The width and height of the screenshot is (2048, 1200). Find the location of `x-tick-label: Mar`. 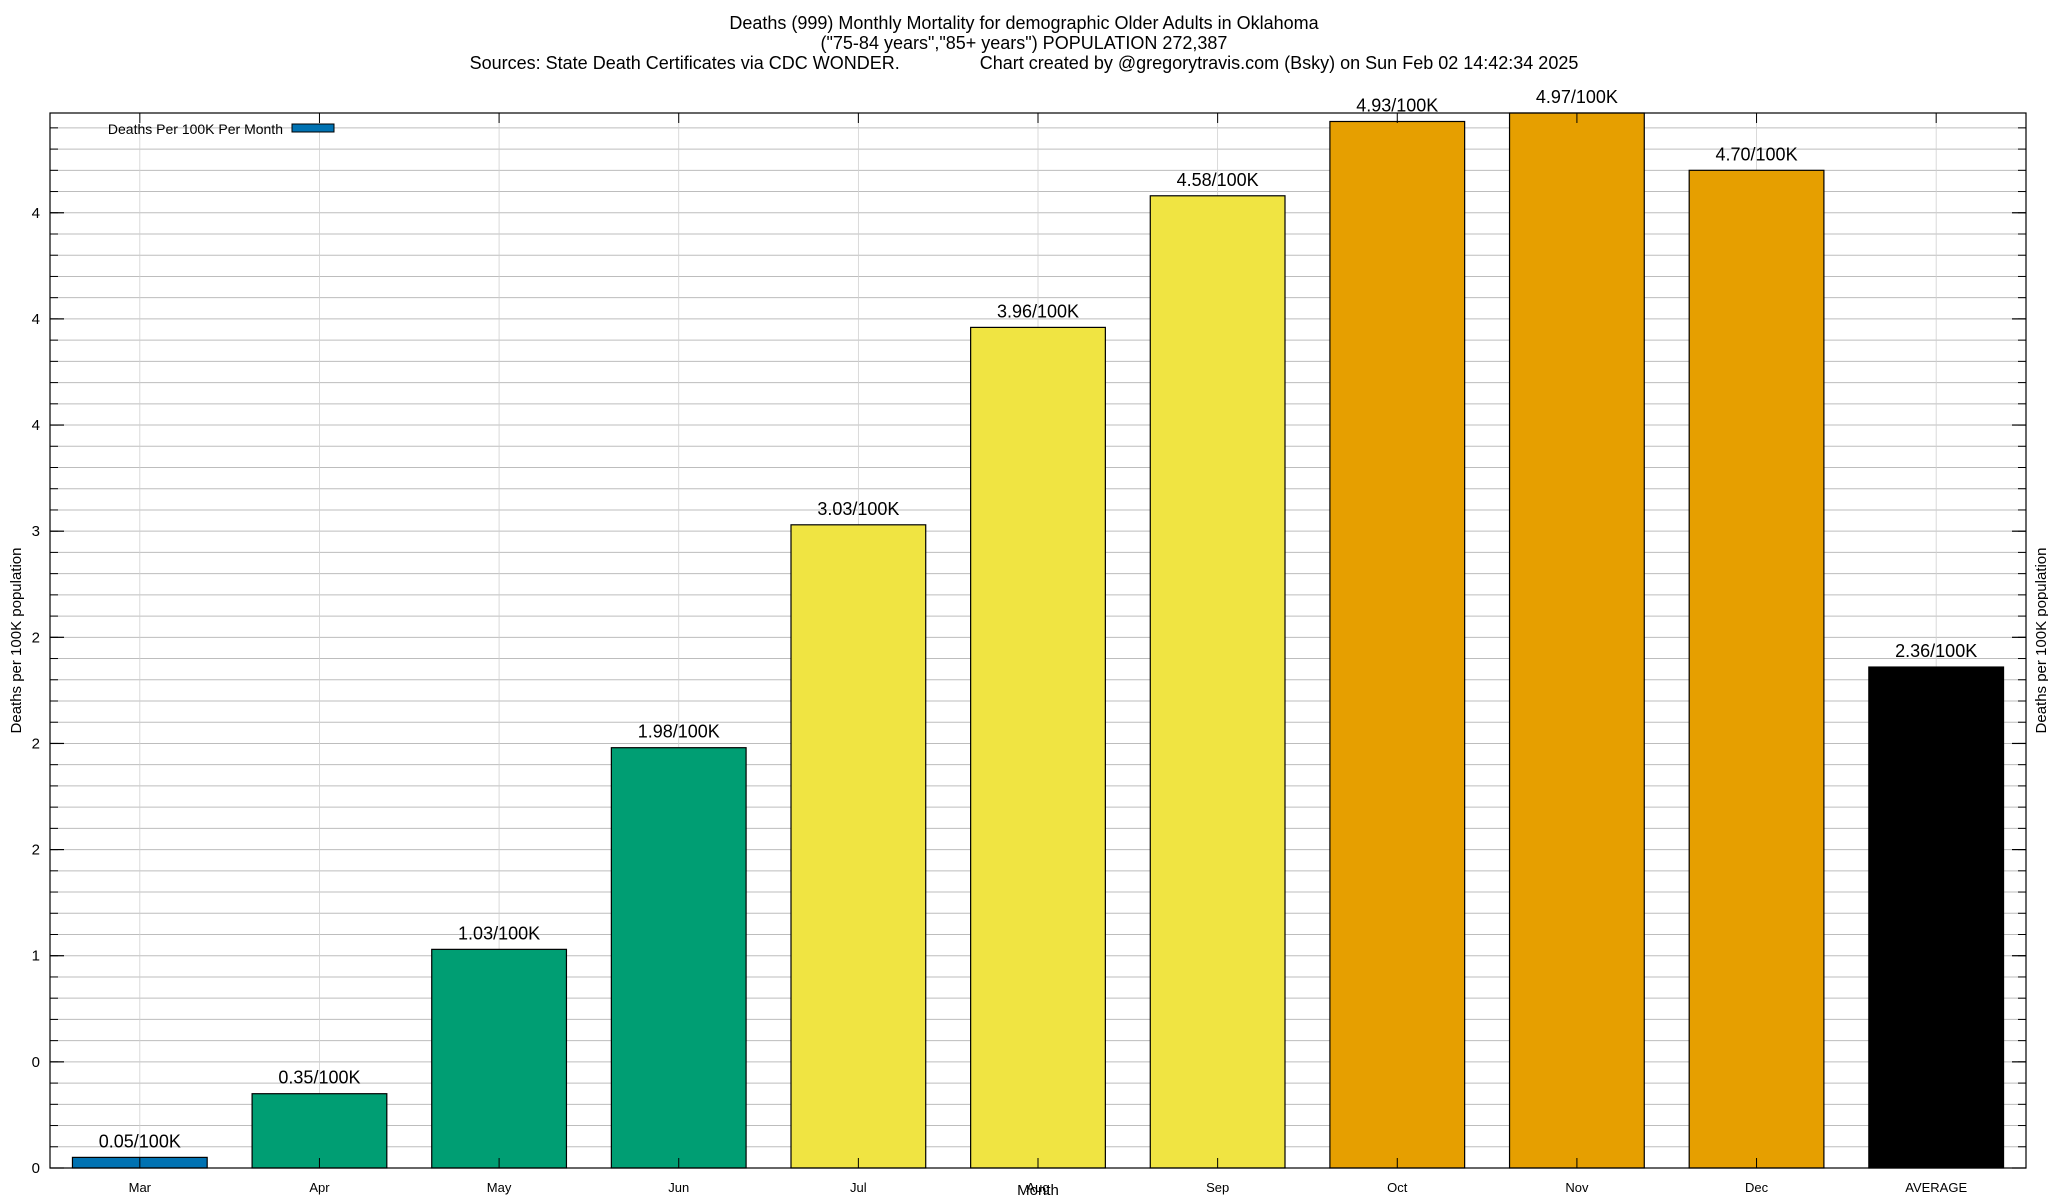

x-tick-label: Mar is located at coordinates (140, 1187).